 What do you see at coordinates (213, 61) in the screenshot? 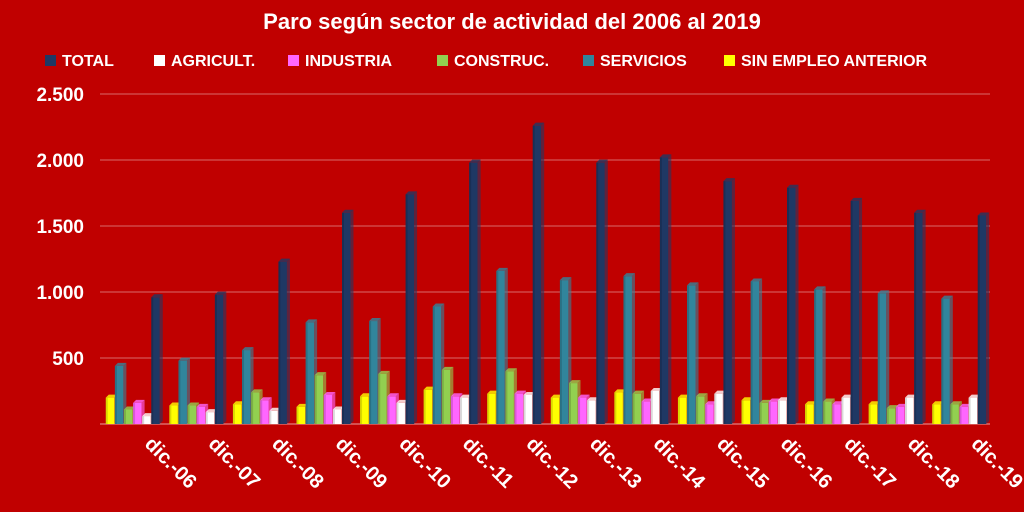
I see `legend-label: AGRICULT.` at bounding box center [213, 61].